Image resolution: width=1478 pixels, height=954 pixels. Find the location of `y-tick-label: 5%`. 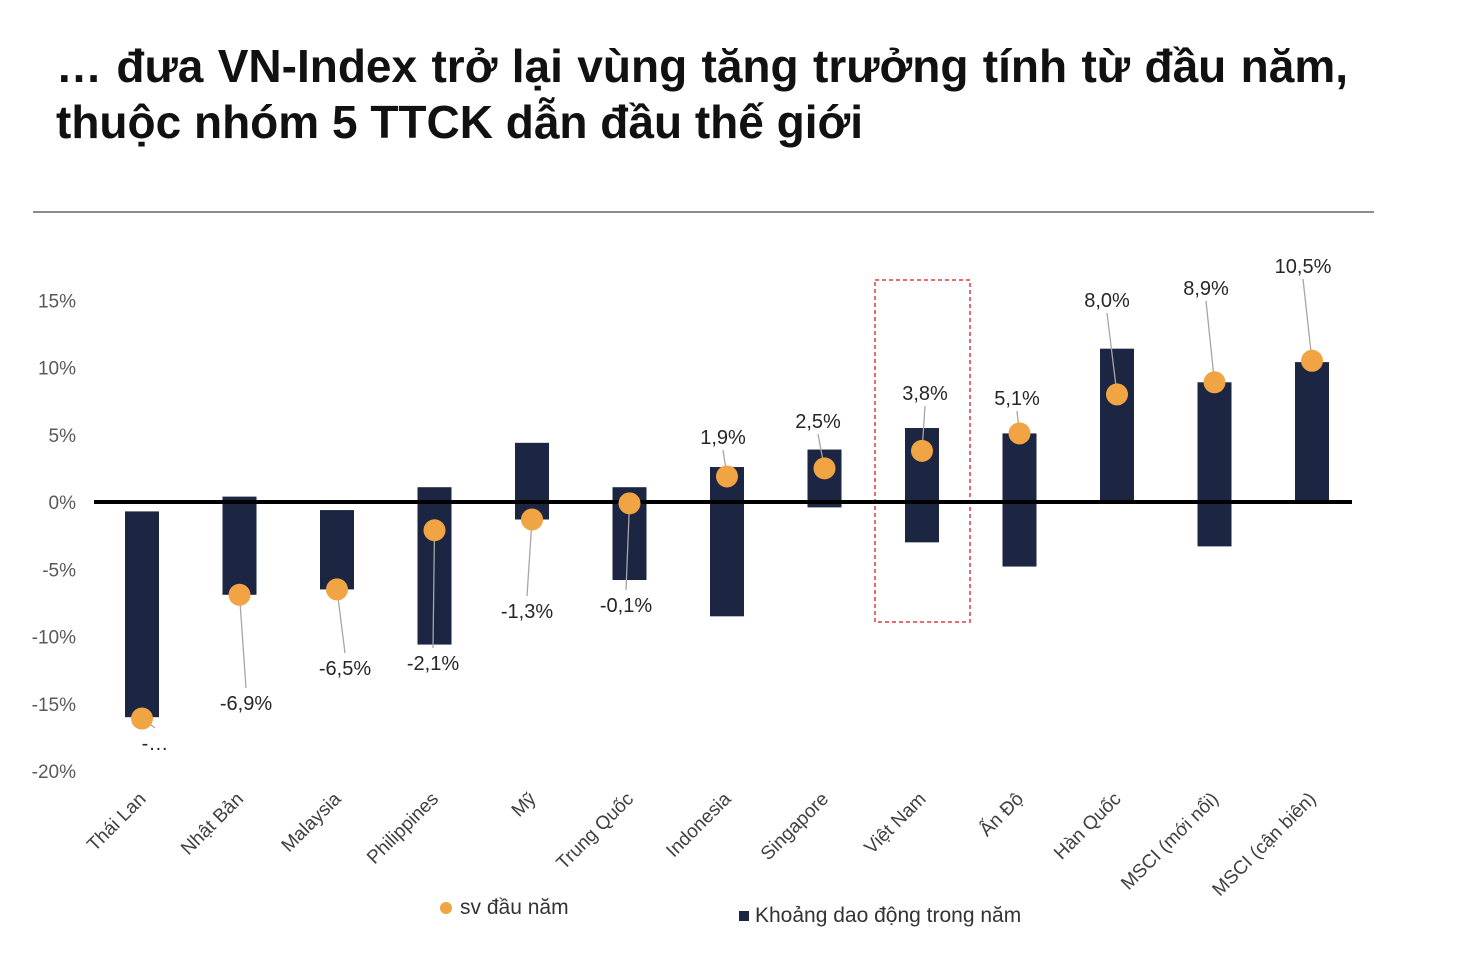

y-tick-label: 5% is located at coordinates (63, 436).